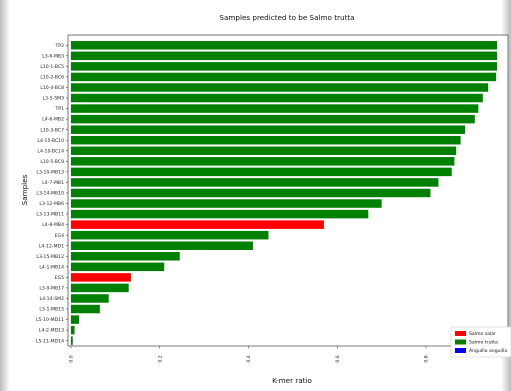  I want to click on legend: Salmo salar Salmo trutta Anguilla anguilla, so click(480, 342).